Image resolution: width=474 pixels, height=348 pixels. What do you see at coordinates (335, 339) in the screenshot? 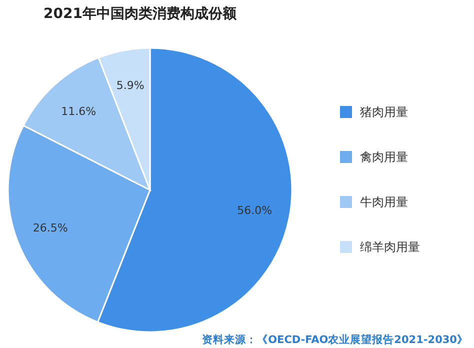
I see `text: 资料来源：《OECD-FAO农业展望报告2021-2030》` at bounding box center [335, 339].